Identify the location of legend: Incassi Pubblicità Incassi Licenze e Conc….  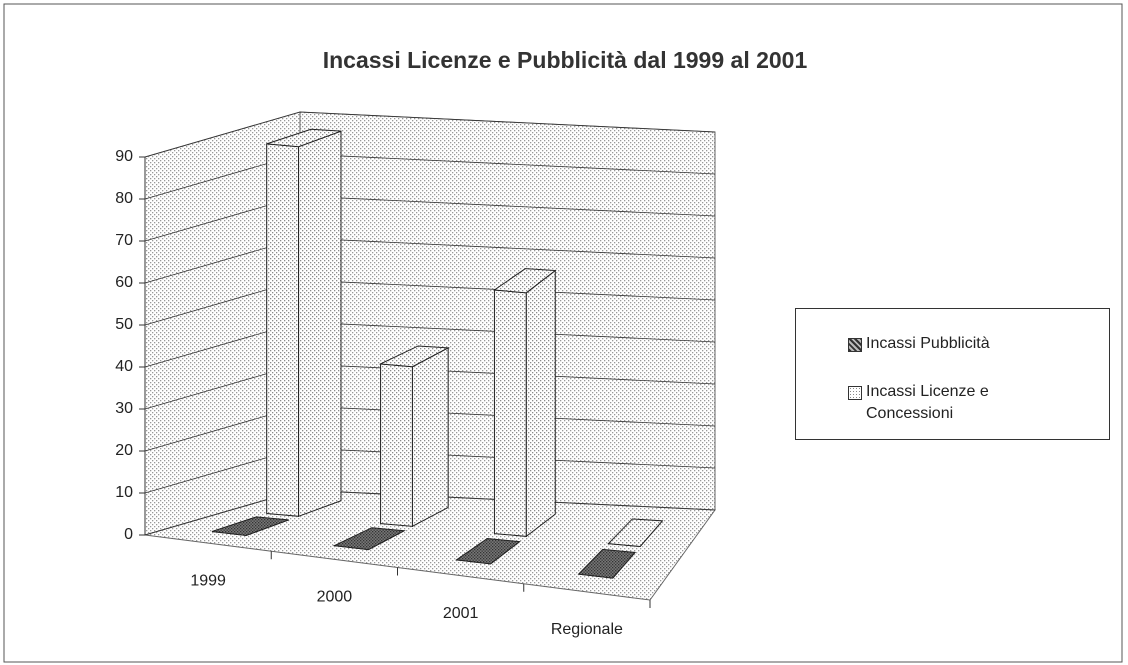
(952, 374).